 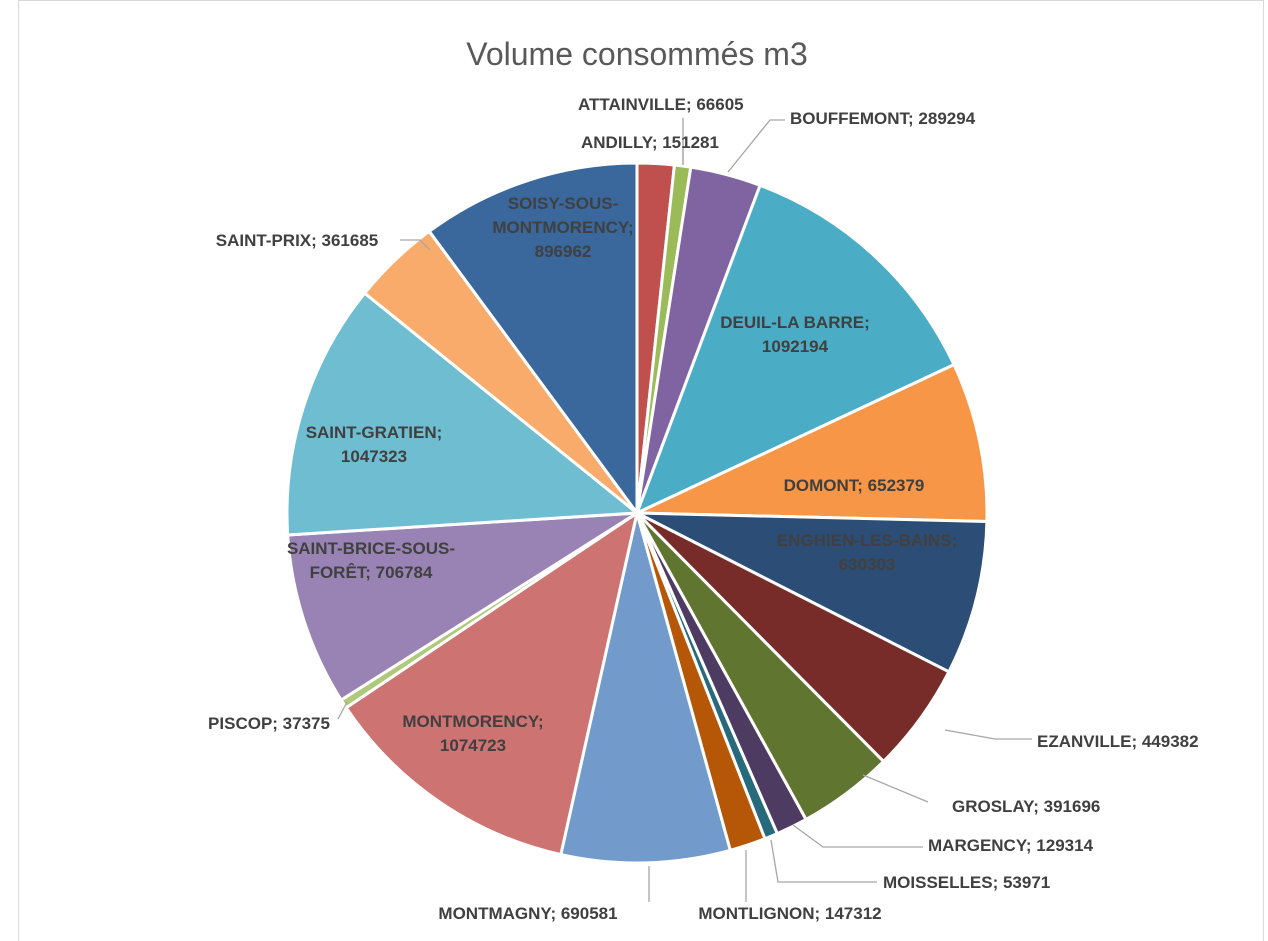 What do you see at coordinates (857, 836) in the screenshot?
I see `leader-line-margency` at bounding box center [857, 836].